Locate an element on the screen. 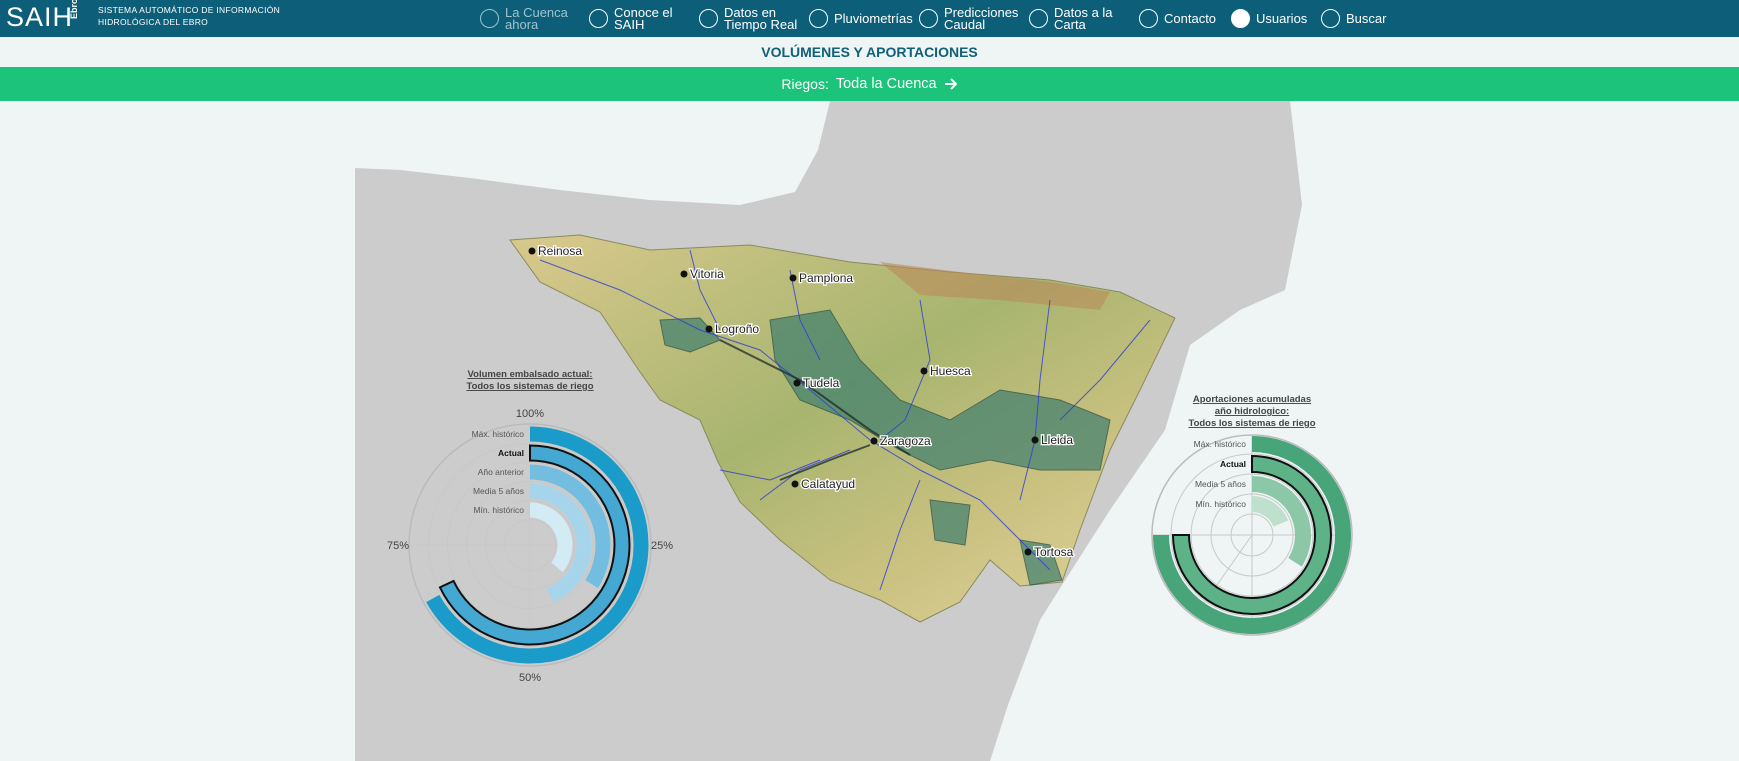 This screenshot has width=1739, height=761. nav-text: Buscar is located at coordinates (1366, 18).